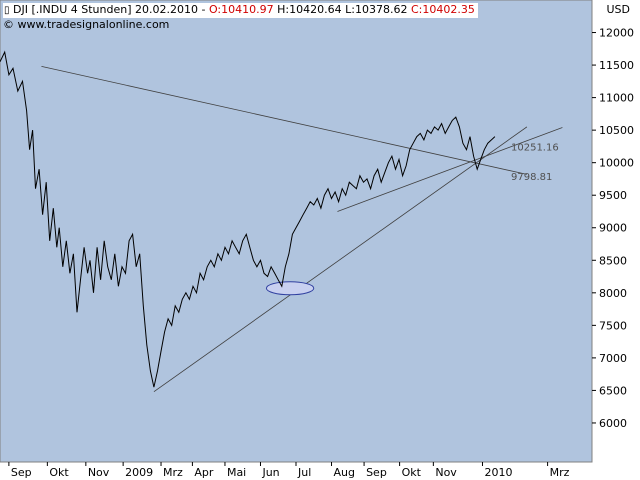 Image resolution: width=640 pixels, height=480 pixels. Describe the element at coordinates (8, 24) in the screenshot. I see `copyright-symbol: ©` at that location.